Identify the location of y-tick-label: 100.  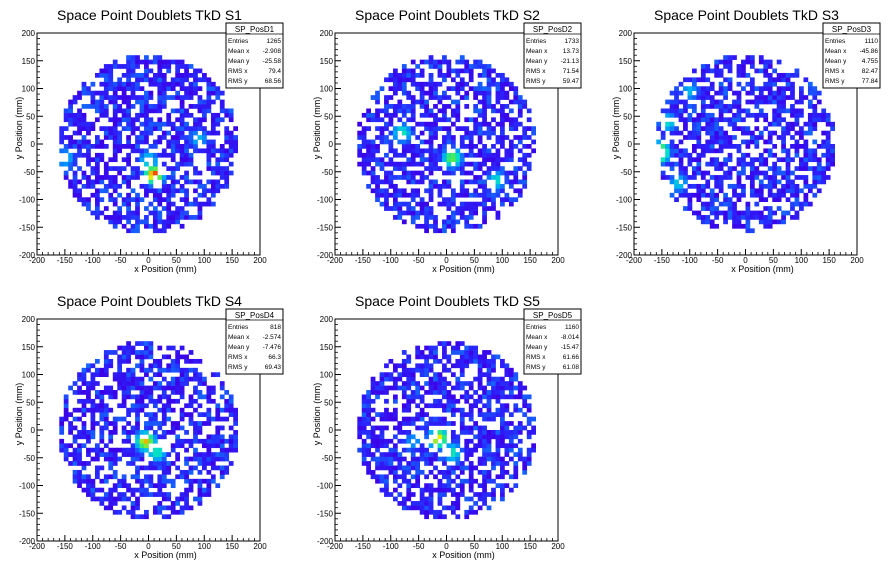
(327, 375).